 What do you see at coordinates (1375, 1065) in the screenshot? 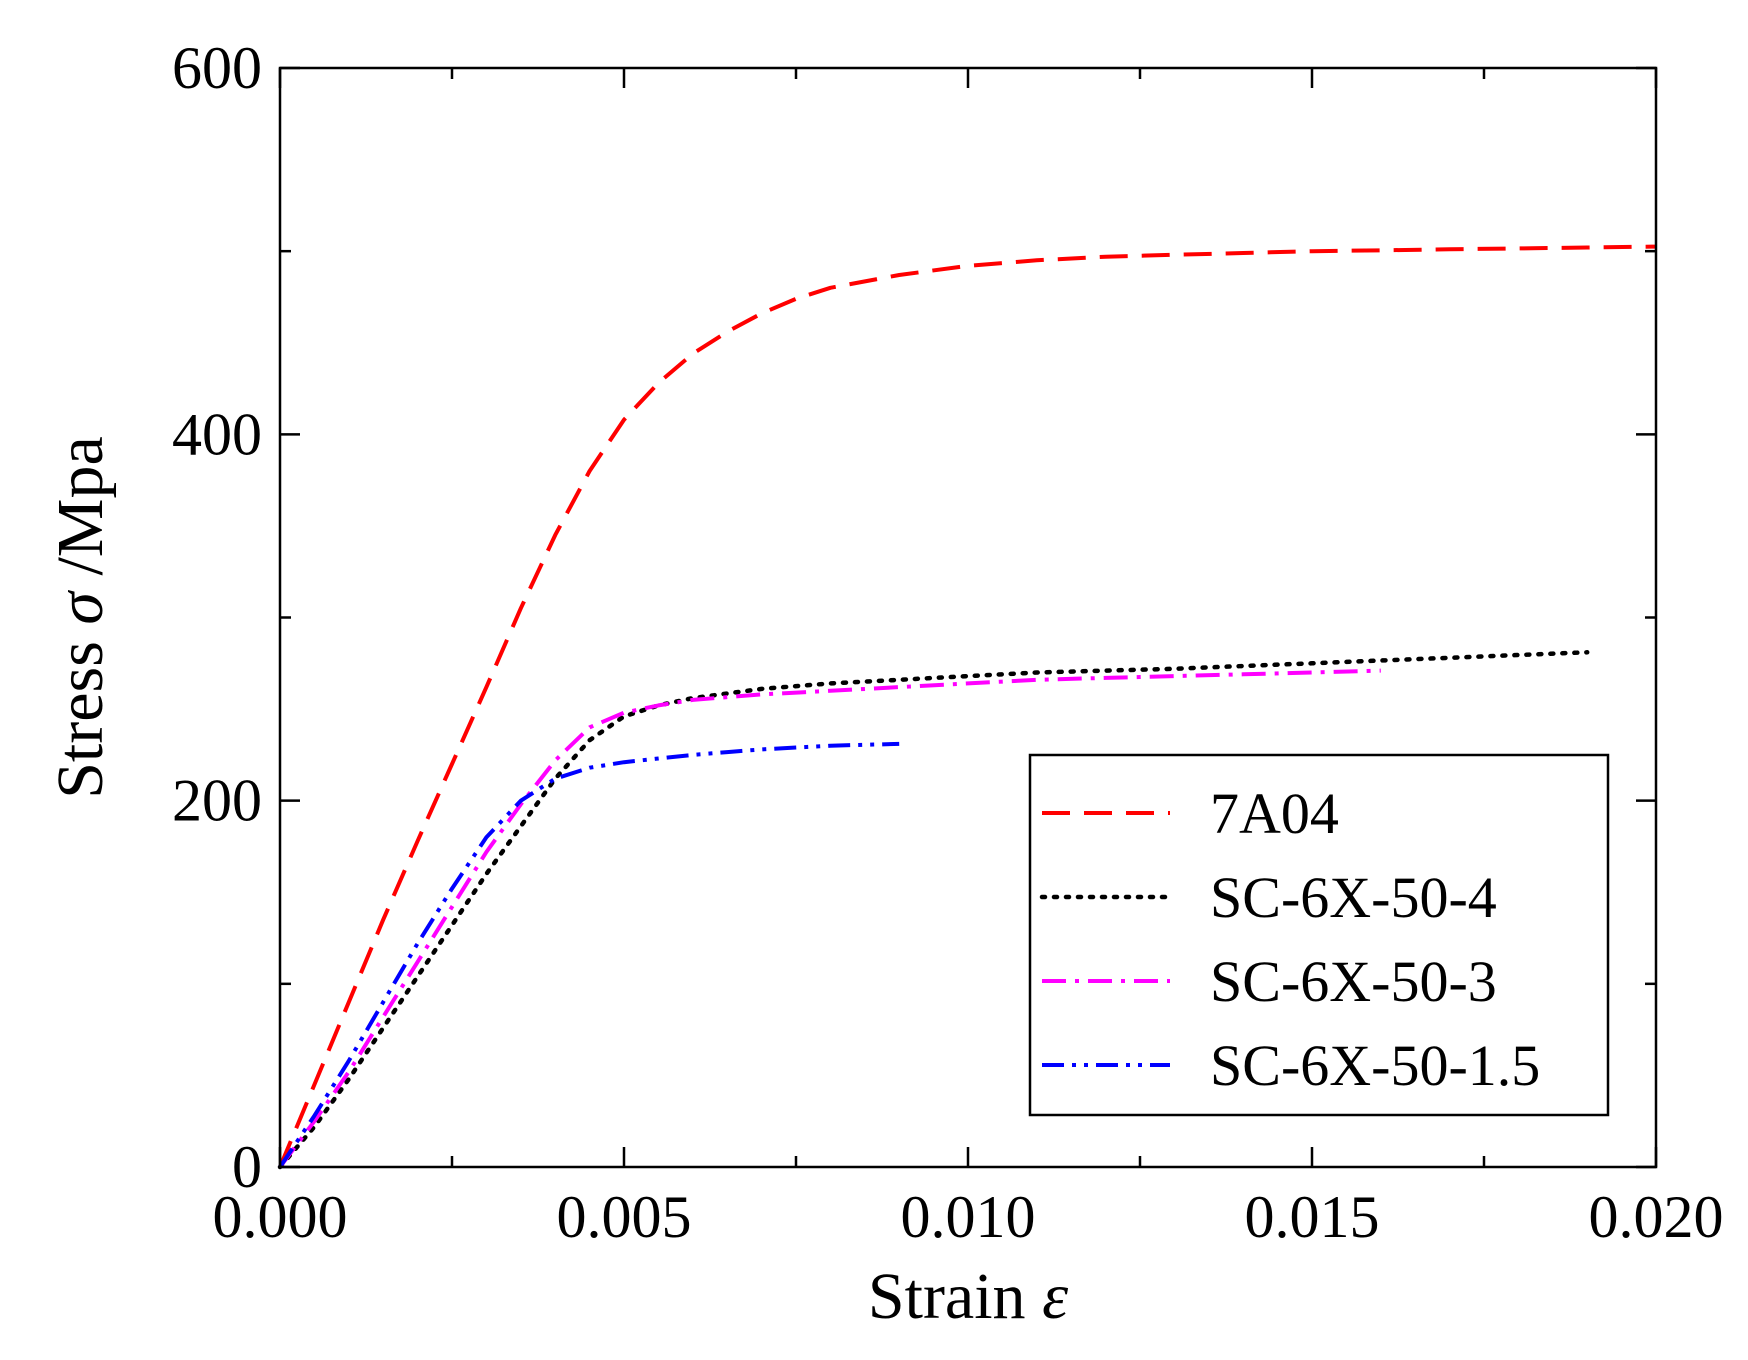
I see `legend-label: SC-6X-50-1.5` at bounding box center [1375, 1065].